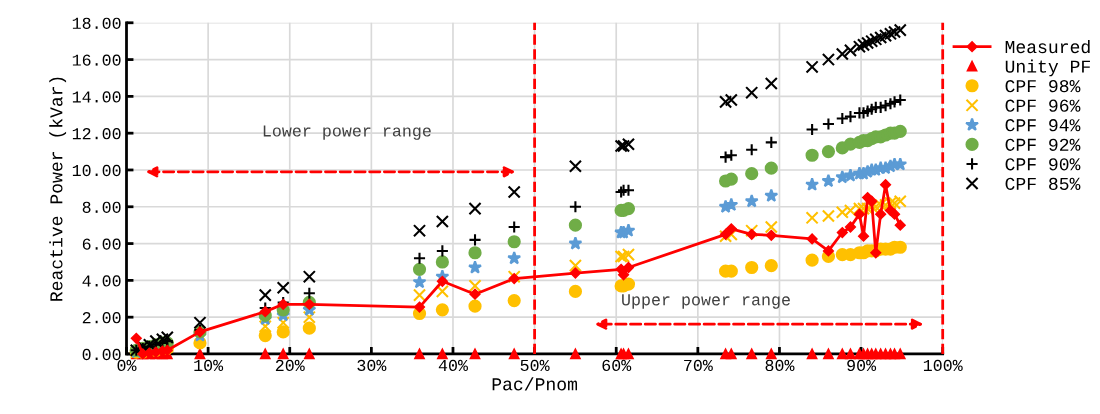  I want to click on annotation: Lower power range, so click(347, 132).